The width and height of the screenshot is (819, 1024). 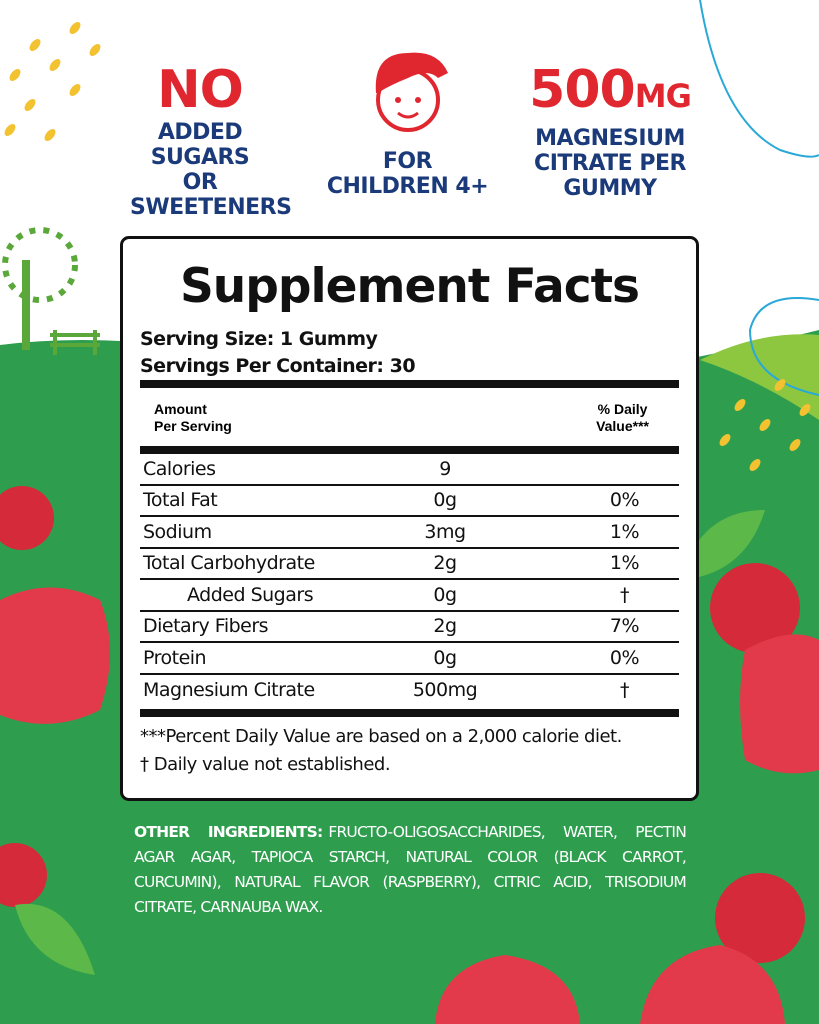 I want to click on claim-headline: 500MG, so click(x=610, y=93).